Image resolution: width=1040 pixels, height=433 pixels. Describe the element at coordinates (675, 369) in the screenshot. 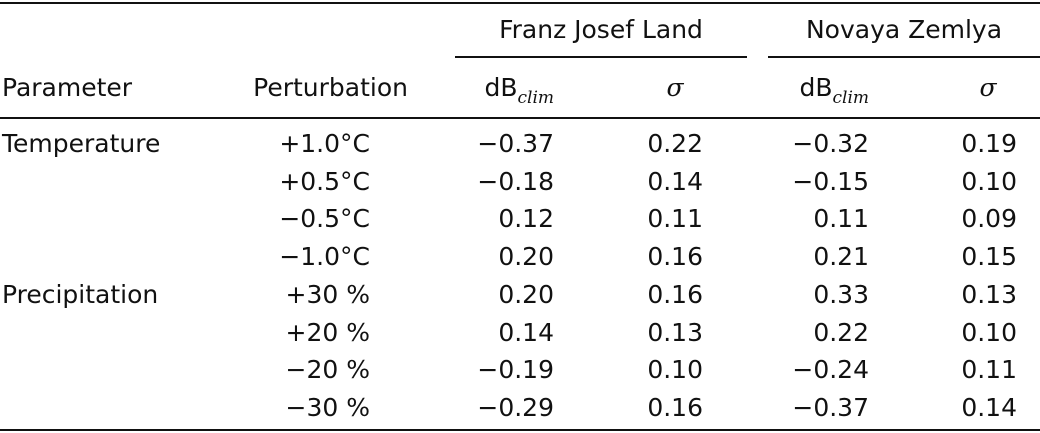

I see `cell-fjl-sigma: 0.10` at that location.